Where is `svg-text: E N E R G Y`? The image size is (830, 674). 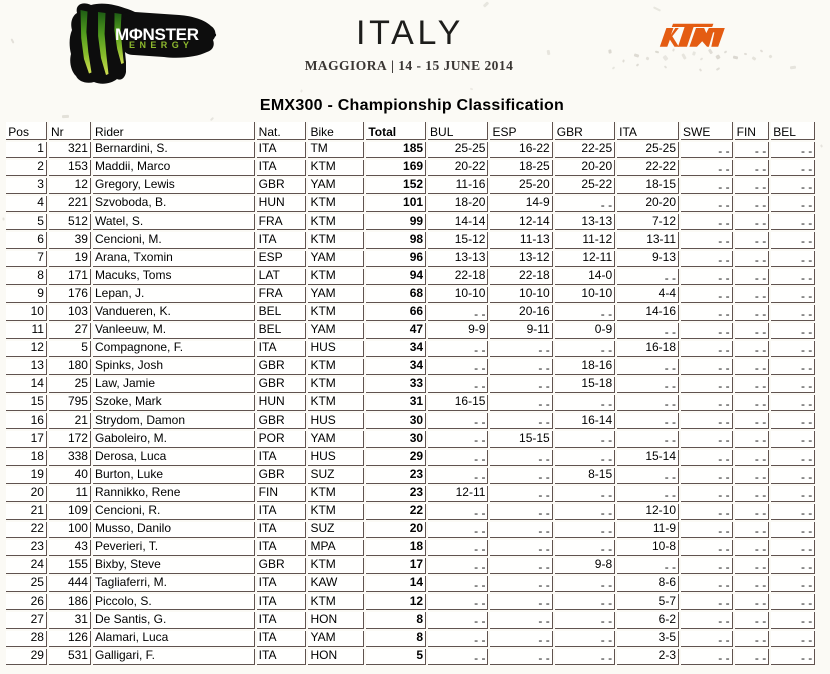
svg-text: E N E R G Y is located at coordinates (159, 45).